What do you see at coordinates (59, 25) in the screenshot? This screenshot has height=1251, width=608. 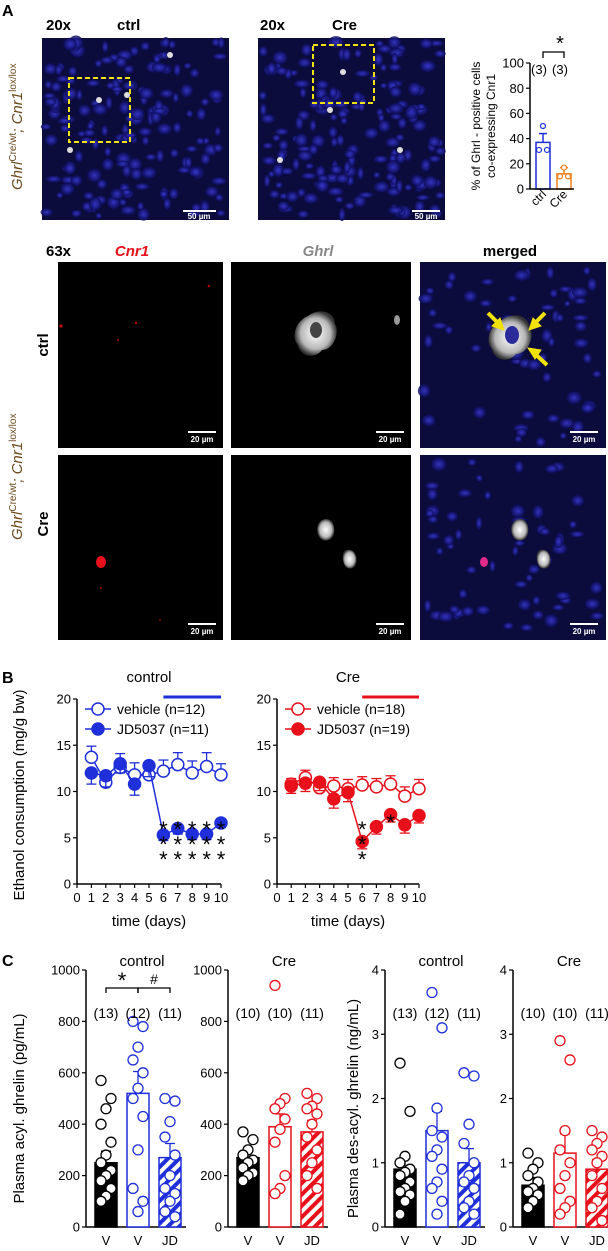 I see `mag-label: 20x` at bounding box center [59, 25].